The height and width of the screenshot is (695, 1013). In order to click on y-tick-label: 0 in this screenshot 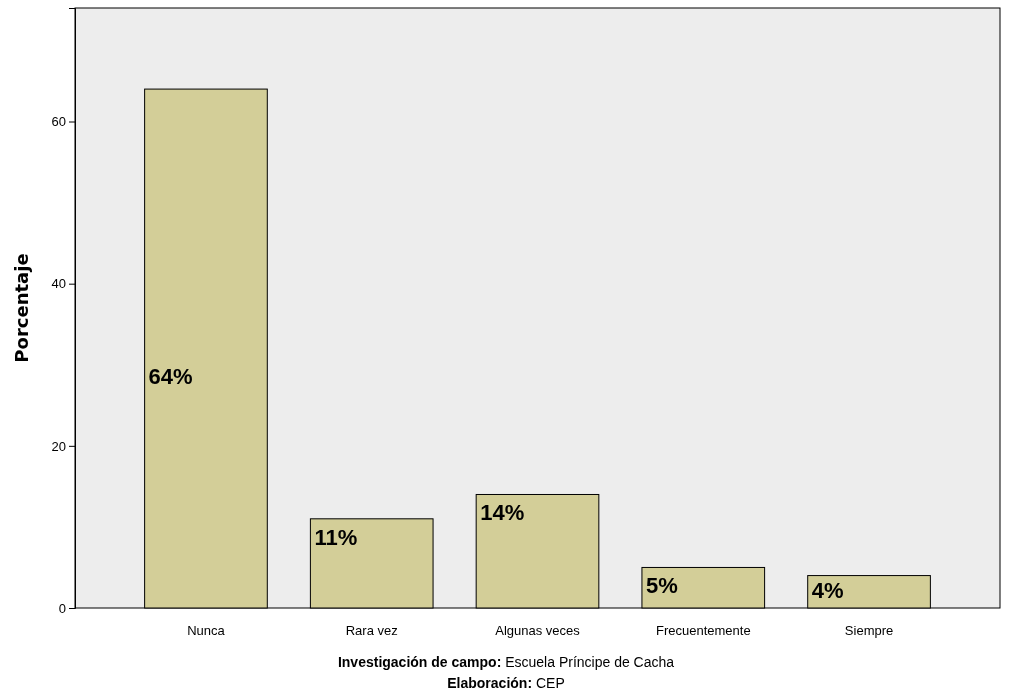, I will do `click(62, 608)`.